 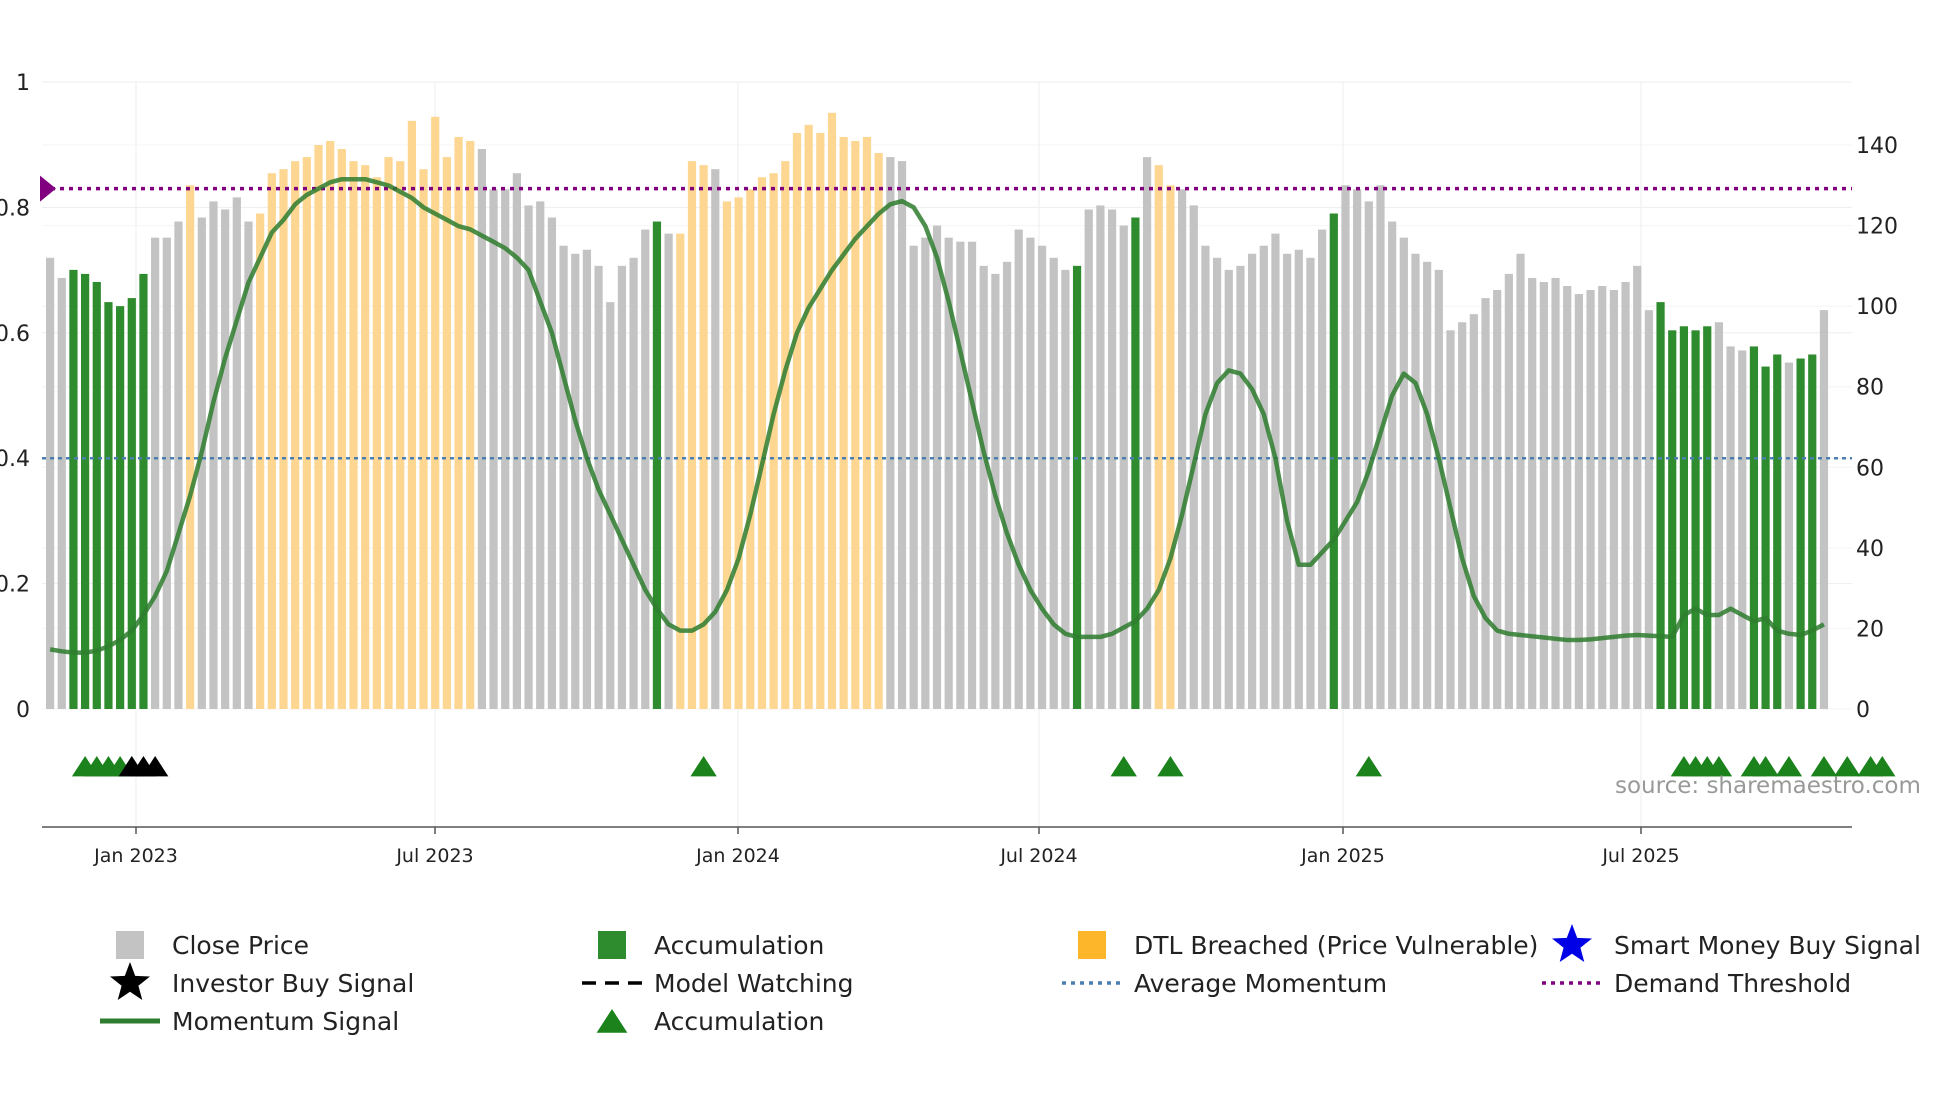 What do you see at coordinates (737, 856) in the screenshot?
I see `x-tick-label: Jan 2024` at bounding box center [737, 856].